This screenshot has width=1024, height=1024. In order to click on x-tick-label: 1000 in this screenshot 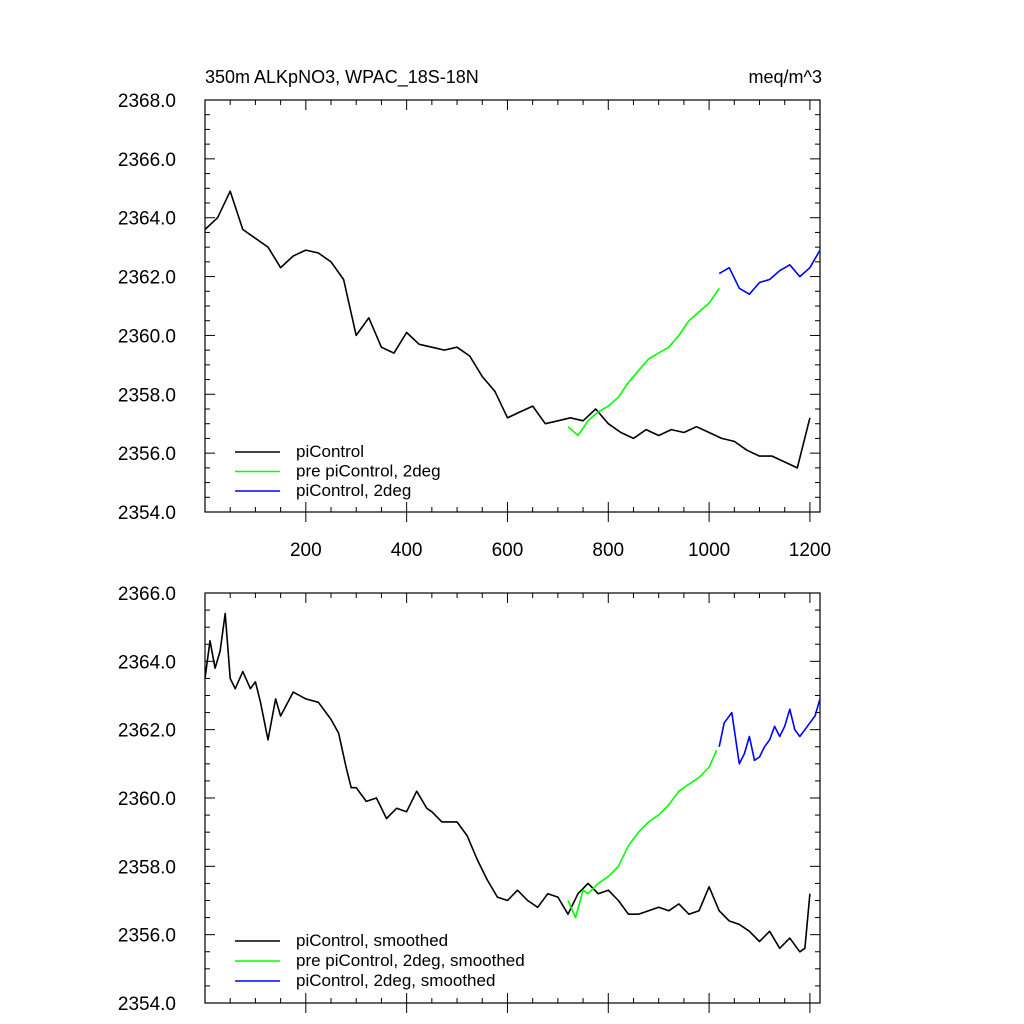, I will do `click(709, 550)`.